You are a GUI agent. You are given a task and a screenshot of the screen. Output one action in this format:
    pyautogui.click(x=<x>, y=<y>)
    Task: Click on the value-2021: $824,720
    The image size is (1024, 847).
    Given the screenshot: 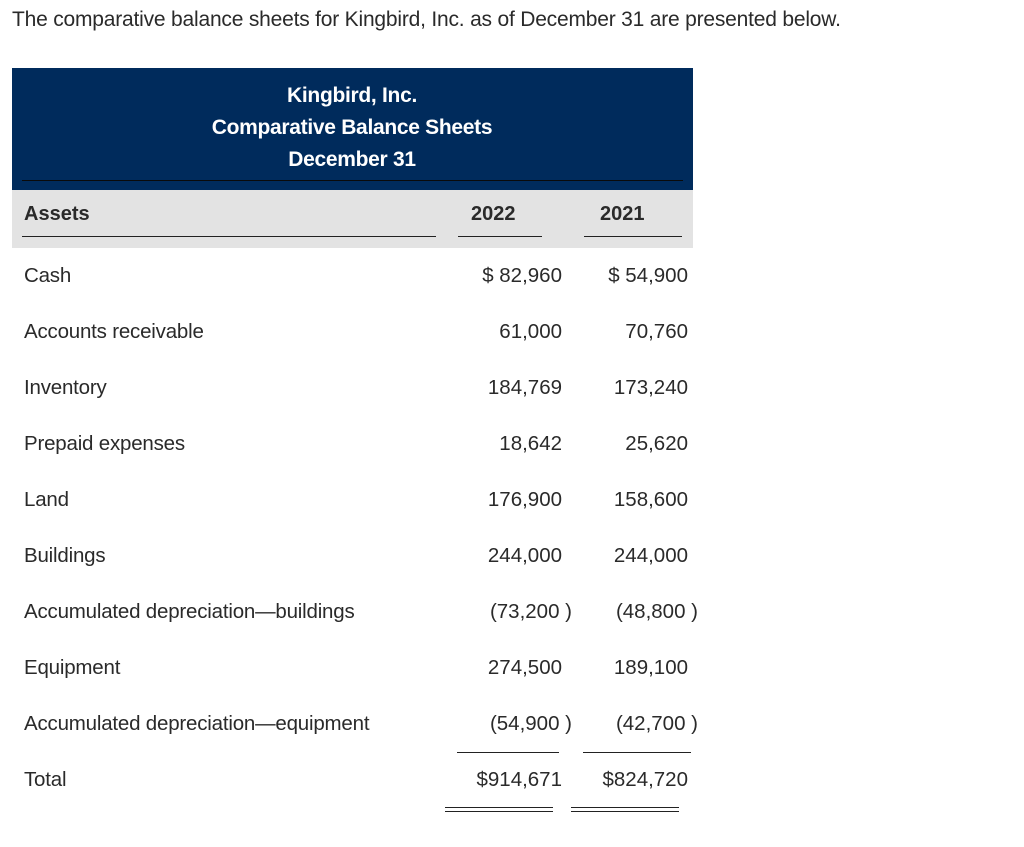 What is the action you would take?
    pyautogui.click(x=645, y=779)
    